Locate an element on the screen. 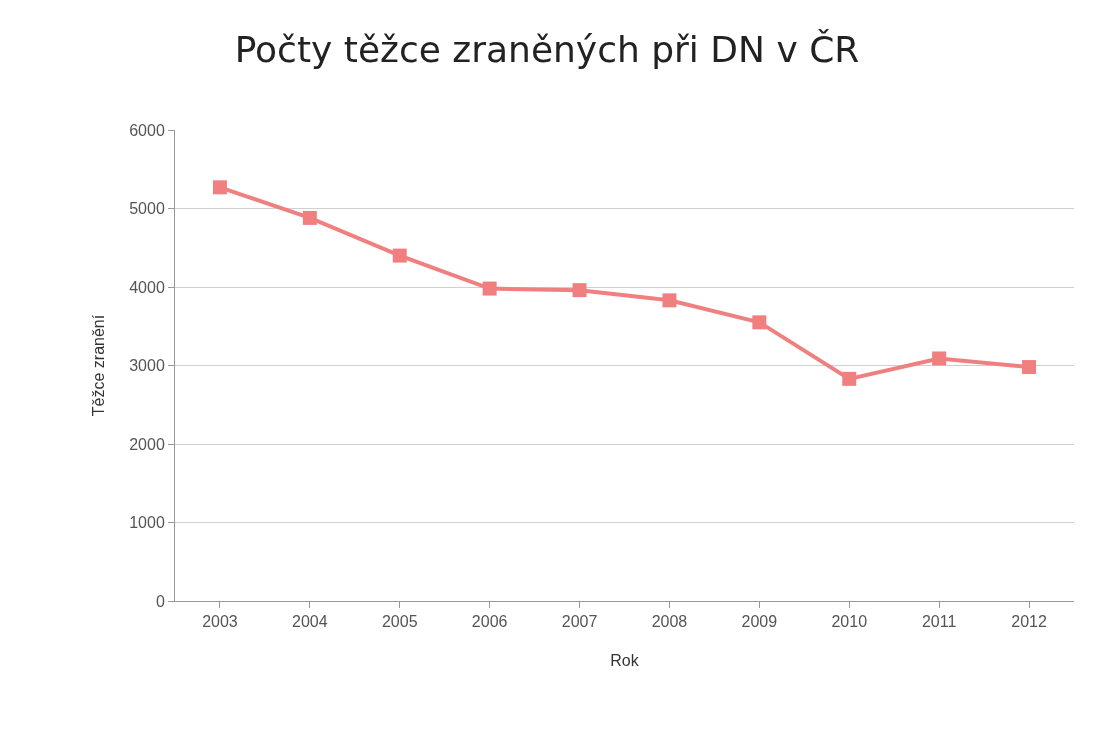  x-tick-label: 2007 is located at coordinates (579, 622).